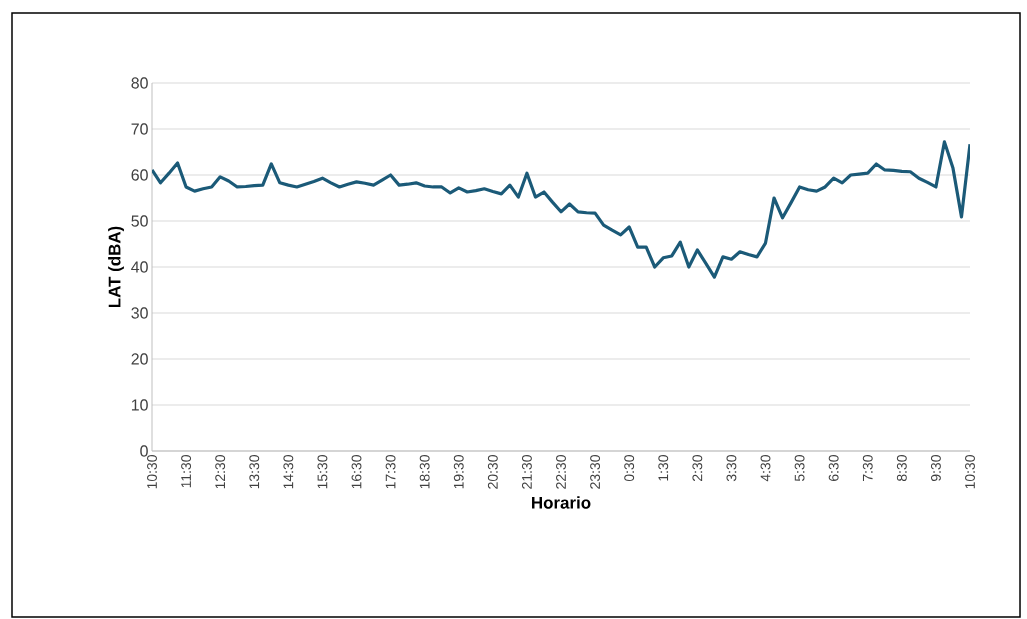 Image resolution: width=1027 pixels, height=619 pixels. Describe the element at coordinates (139, 221) in the screenshot. I see `y-tick-label: 50` at that location.